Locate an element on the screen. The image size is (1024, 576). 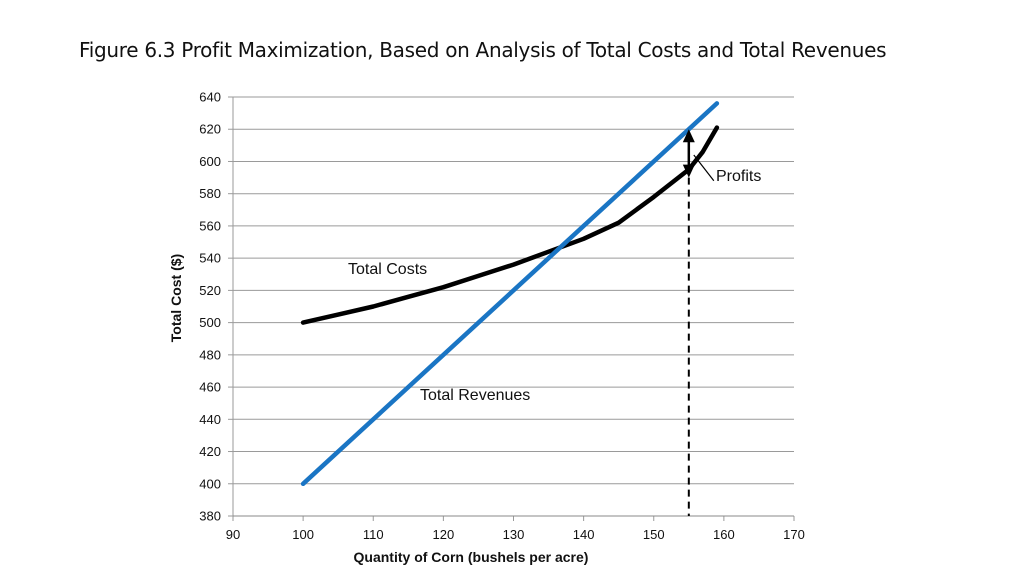
x-tick-label: 160 is located at coordinates (724, 534).